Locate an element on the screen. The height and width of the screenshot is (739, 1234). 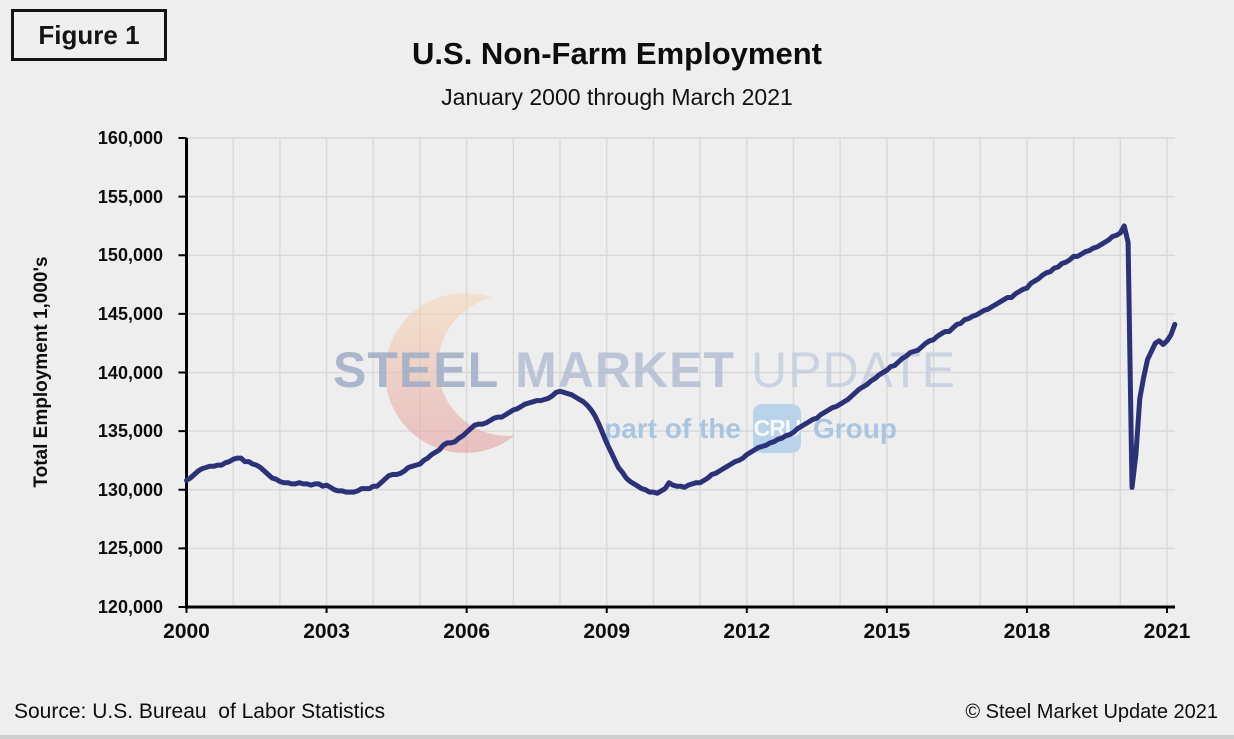
y-tick-label: 125,000 is located at coordinates (130, 548).